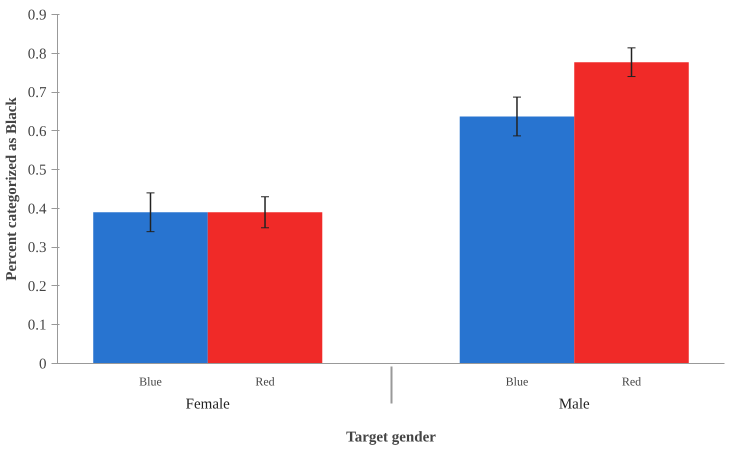 The height and width of the screenshot is (464, 750). Describe the element at coordinates (37, 170) in the screenshot. I see `y-tick-label: 0.5` at that location.